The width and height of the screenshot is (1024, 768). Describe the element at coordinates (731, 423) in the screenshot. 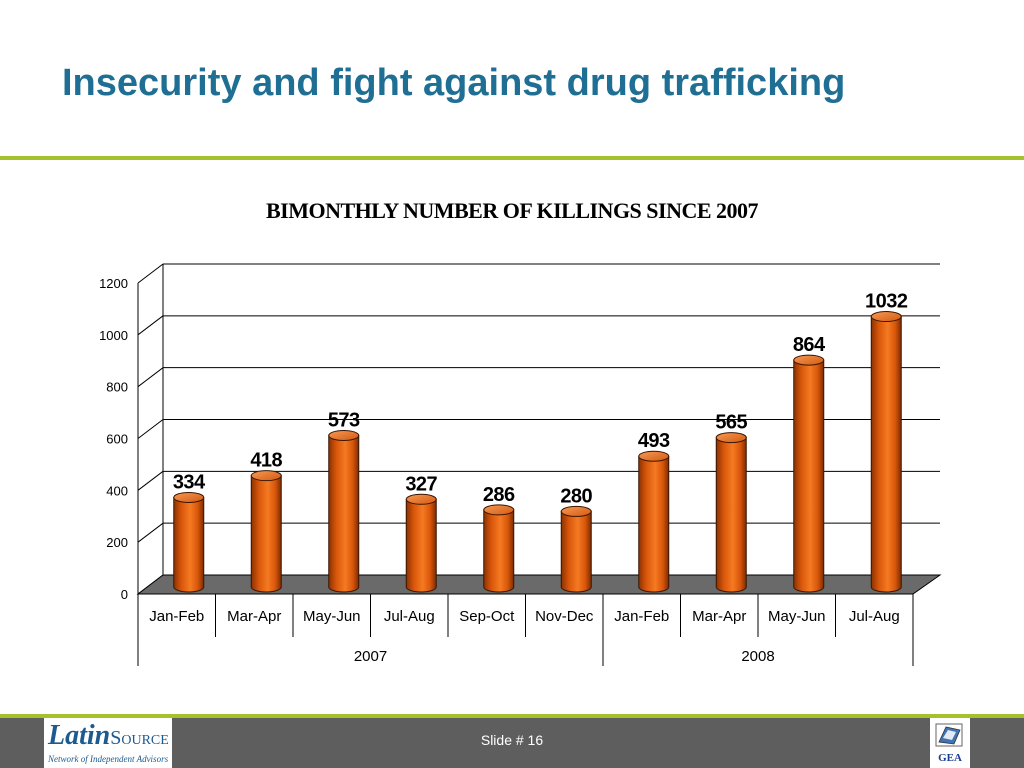

I see `bar-value-label: 565` at that location.